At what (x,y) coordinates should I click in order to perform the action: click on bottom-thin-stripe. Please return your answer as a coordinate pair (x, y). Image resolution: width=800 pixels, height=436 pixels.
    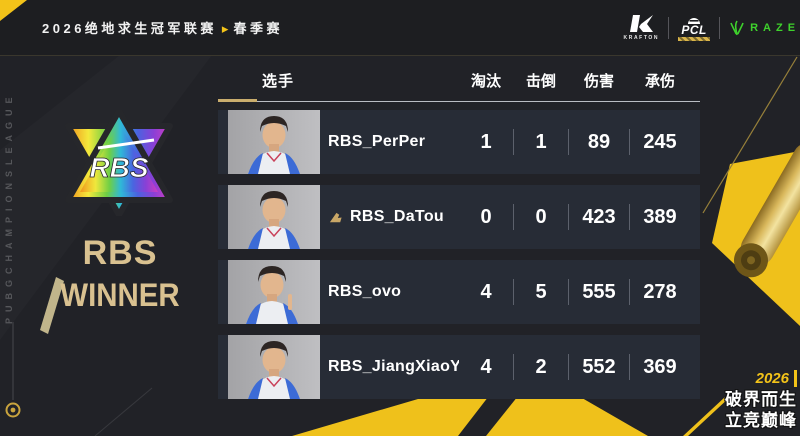
    Looking at the image, I should click on (706, 416).